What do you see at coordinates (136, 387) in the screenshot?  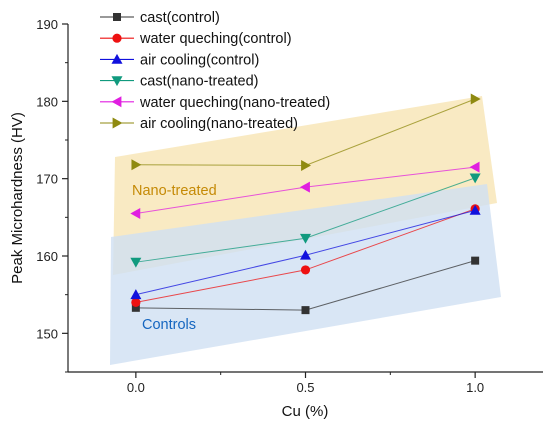 I see `x-tick-label: 0.0` at bounding box center [136, 387].